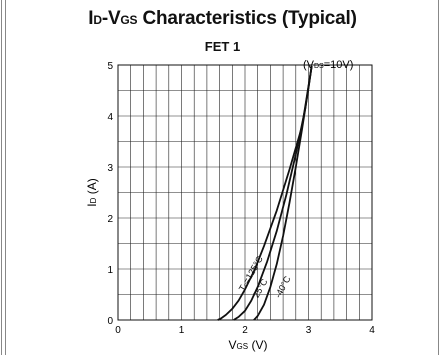 This screenshot has width=445, height=355. Describe the element at coordinates (110, 270) in the screenshot. I see `y-tick-label: 1` at that location.